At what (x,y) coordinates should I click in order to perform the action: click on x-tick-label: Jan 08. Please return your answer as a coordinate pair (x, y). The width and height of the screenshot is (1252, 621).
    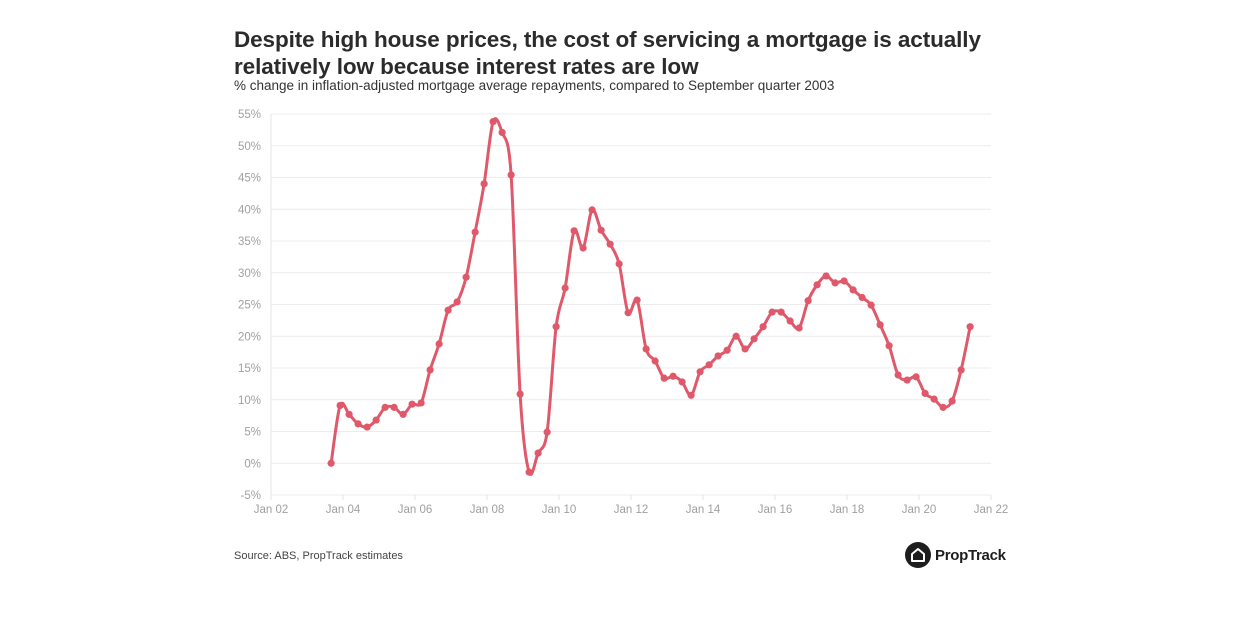
    Looking at the image, I should click on (487, 510).